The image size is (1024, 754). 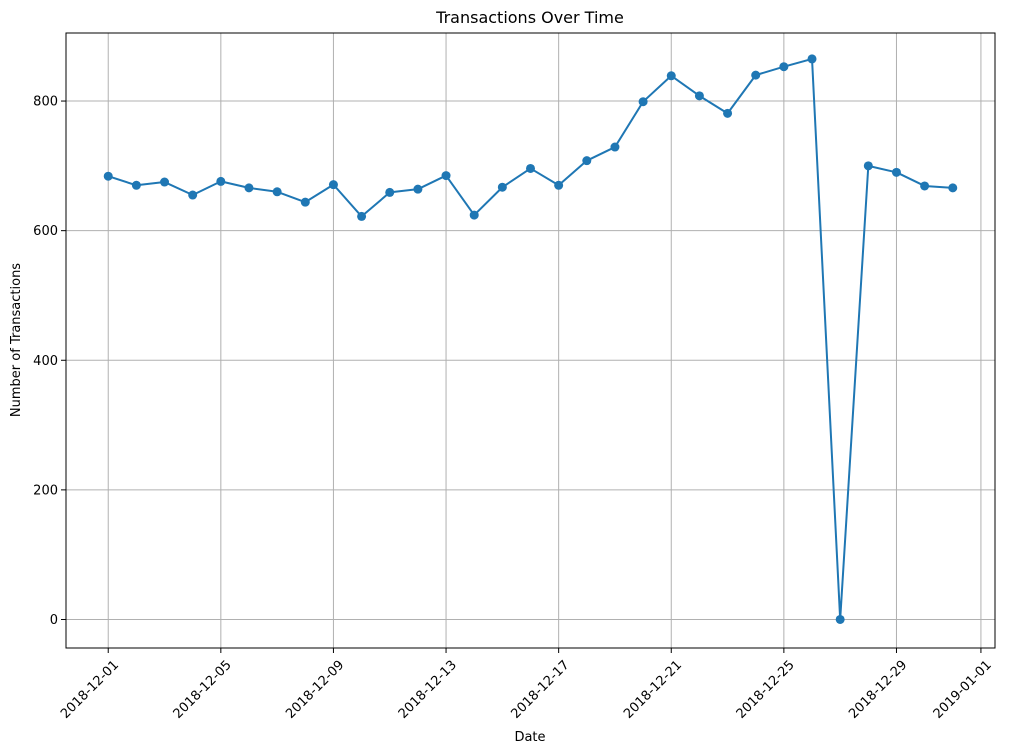 I want to click on y-tick-label: 0, so click(x=54, y=620).